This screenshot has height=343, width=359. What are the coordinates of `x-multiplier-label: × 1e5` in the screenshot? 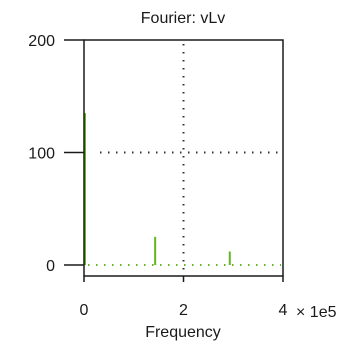 It's located at (316, 312).